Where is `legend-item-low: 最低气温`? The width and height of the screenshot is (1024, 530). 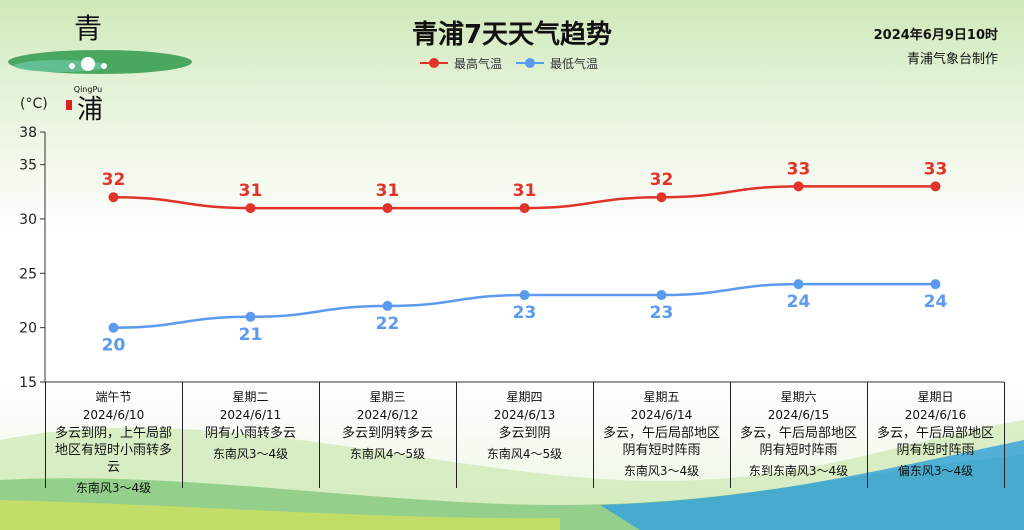
legend-item-low: 最低气温 is located at coordinates (557, 63).